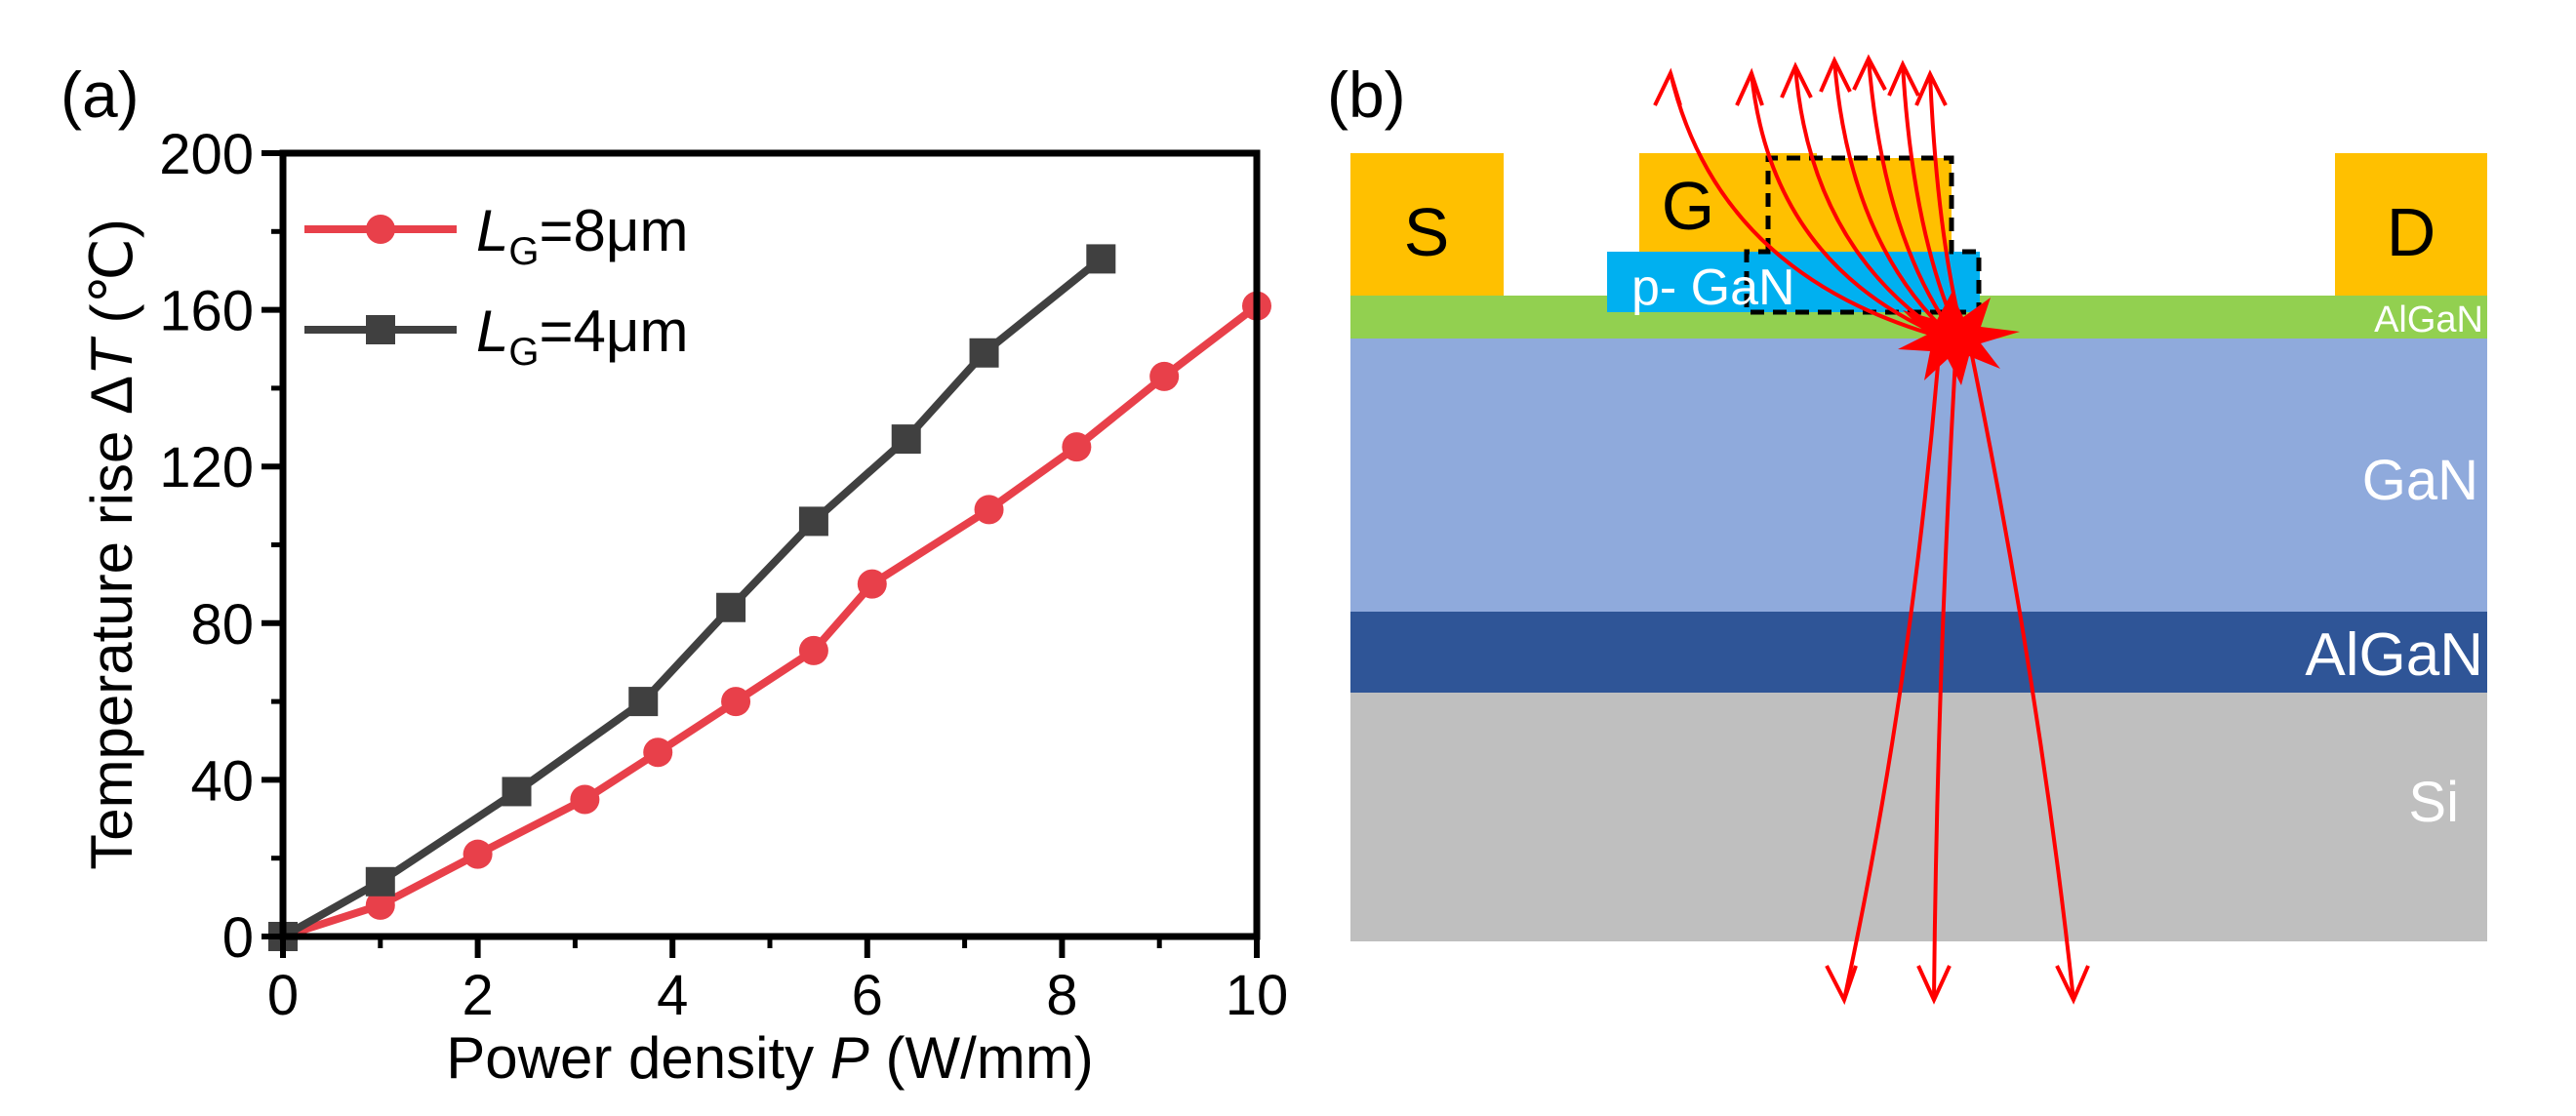  I want to click on legend-label-lg8: LG=8μm, so click(582, 235).